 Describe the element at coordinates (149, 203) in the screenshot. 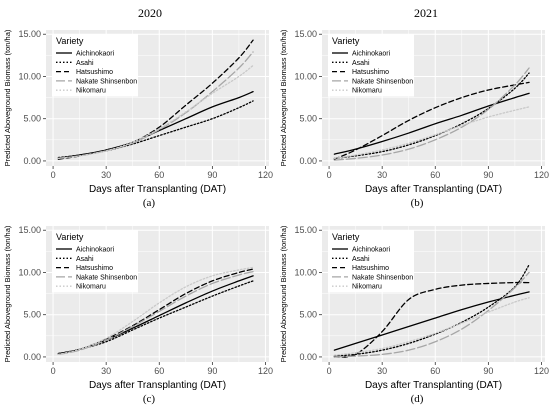

I see `caption-a: (a)` at that location.